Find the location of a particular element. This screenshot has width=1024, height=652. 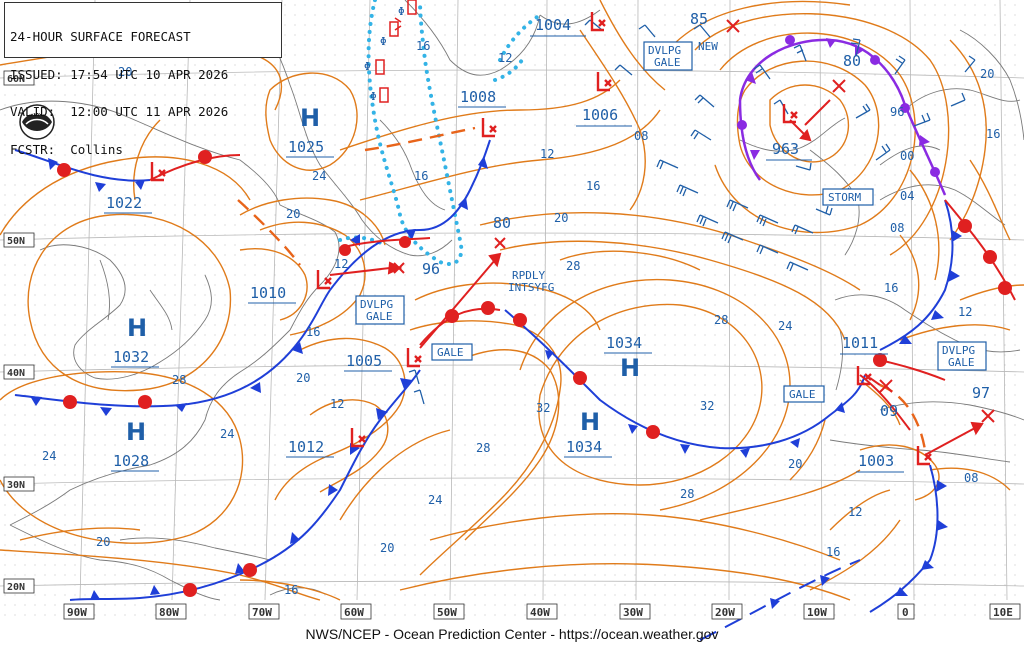

logo-label: NOAA is located at coordinates (39, 113).